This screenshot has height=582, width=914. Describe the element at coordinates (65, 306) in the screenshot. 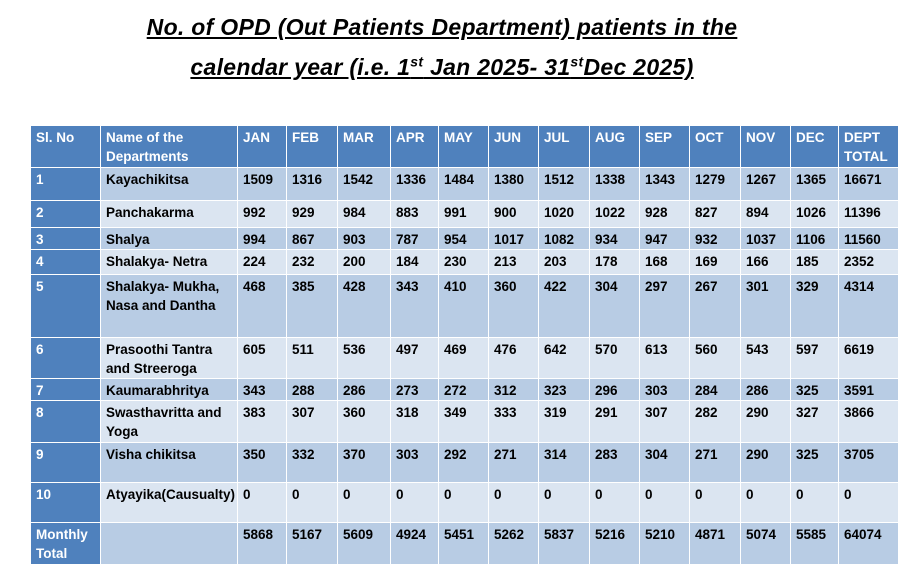

I see `serial-number-cell: 5` at that location.